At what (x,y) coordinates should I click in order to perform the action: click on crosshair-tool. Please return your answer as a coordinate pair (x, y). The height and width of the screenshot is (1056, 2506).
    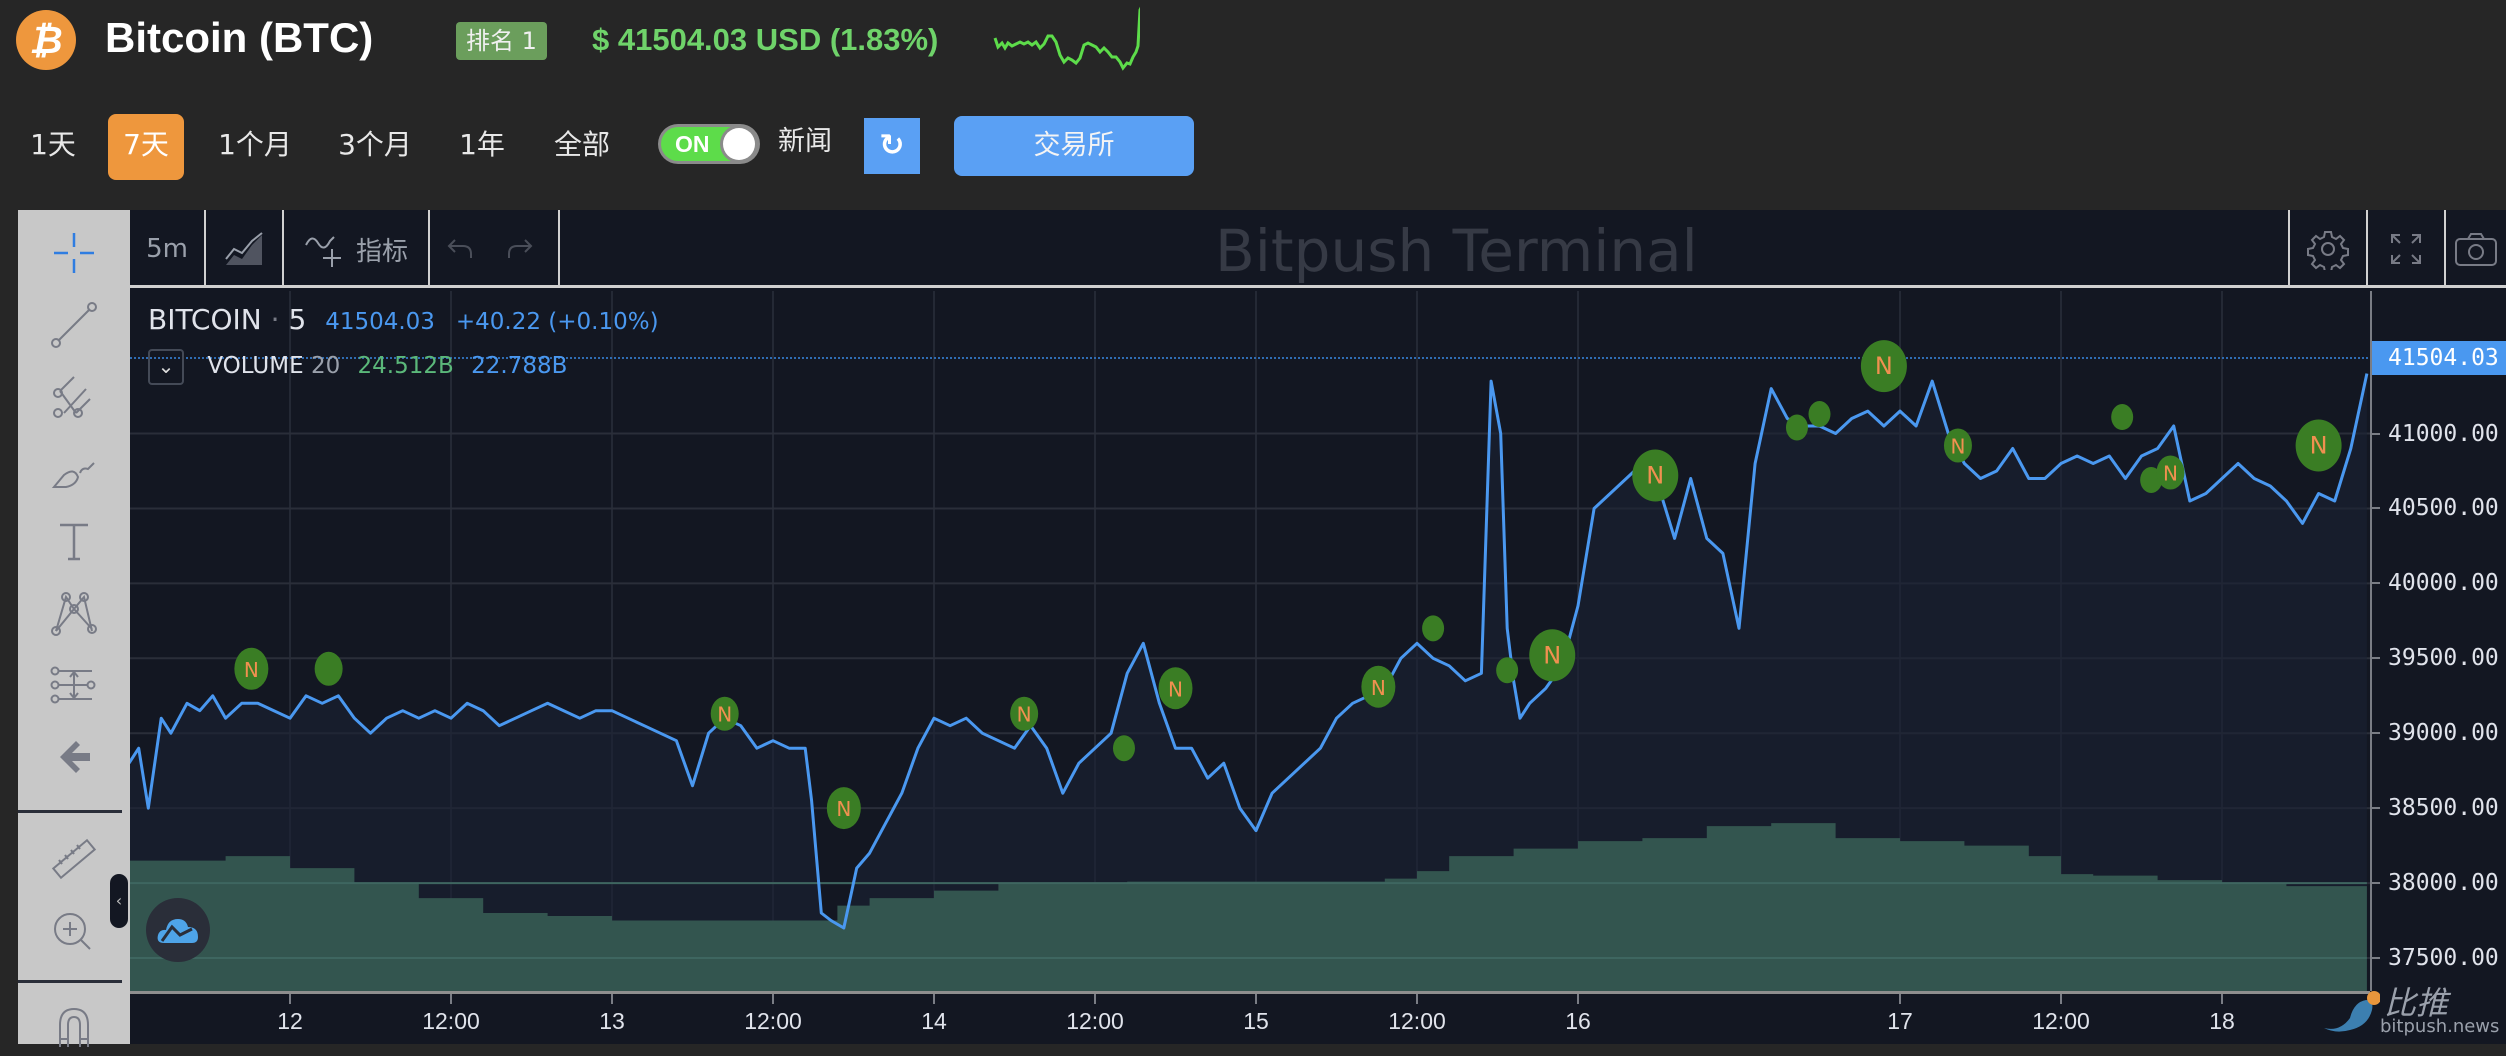
    Looking at the image, I should click on (74, 253).